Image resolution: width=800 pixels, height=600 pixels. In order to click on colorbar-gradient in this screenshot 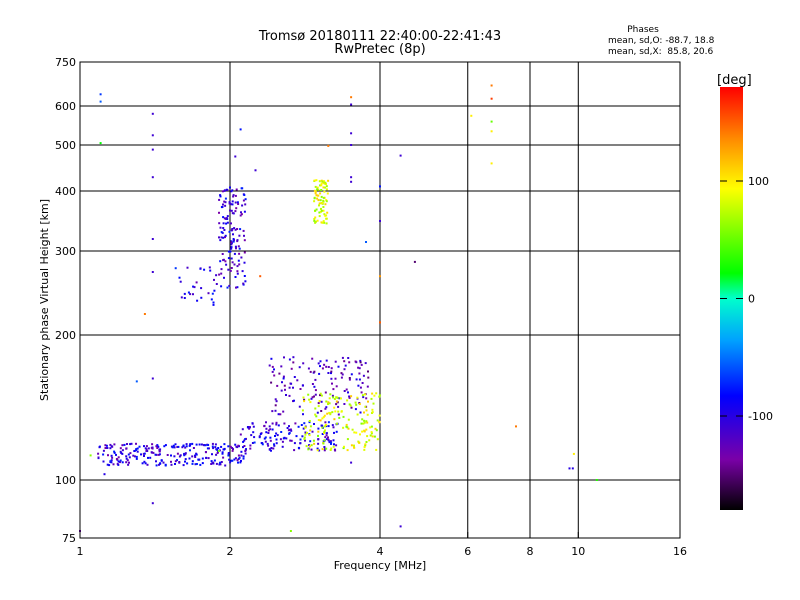, I will do `click(731, 298)`.